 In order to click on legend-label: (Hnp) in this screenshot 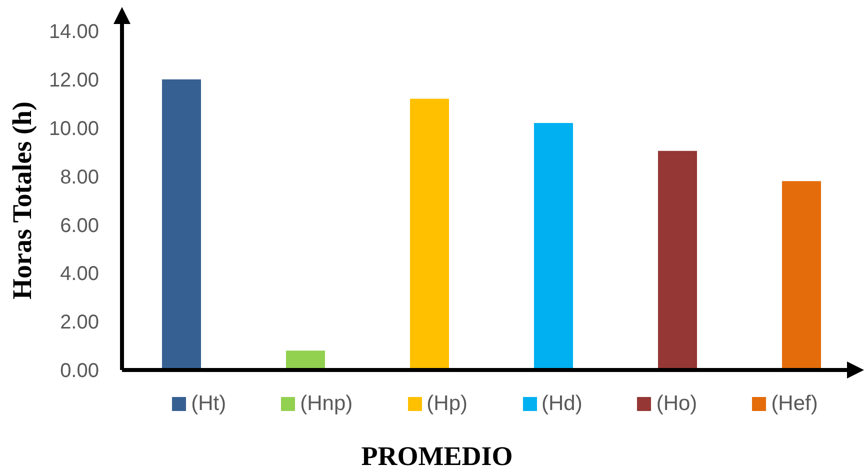, I will do `click(326, 404)`.